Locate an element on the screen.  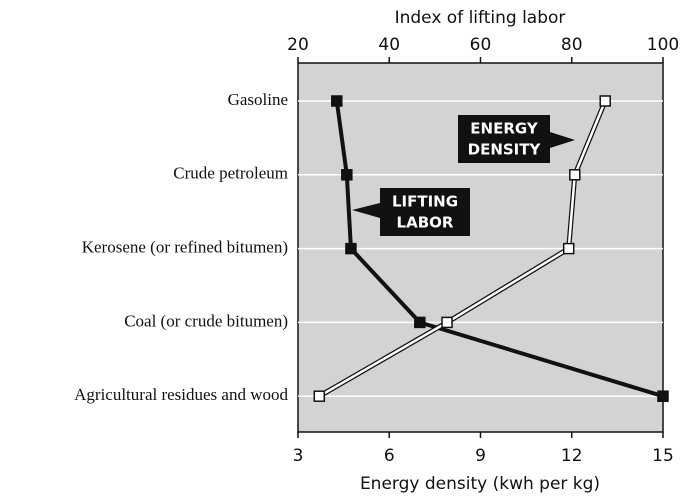
bottom-axis-title: Energy density (kwh per kg) is located at coordinates (480, 484).